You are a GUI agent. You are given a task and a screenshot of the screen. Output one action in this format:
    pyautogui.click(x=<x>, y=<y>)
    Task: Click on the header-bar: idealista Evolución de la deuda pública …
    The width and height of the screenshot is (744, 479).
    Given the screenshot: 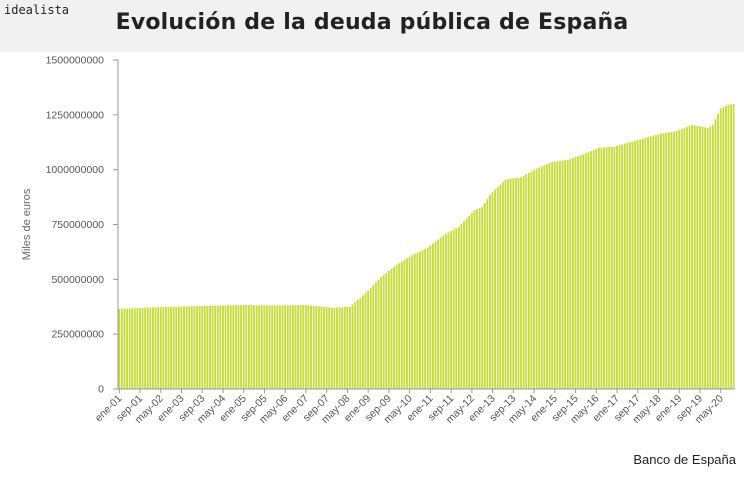 What is the action you would take?
    pyautogui.click(x=372, y=26)
    